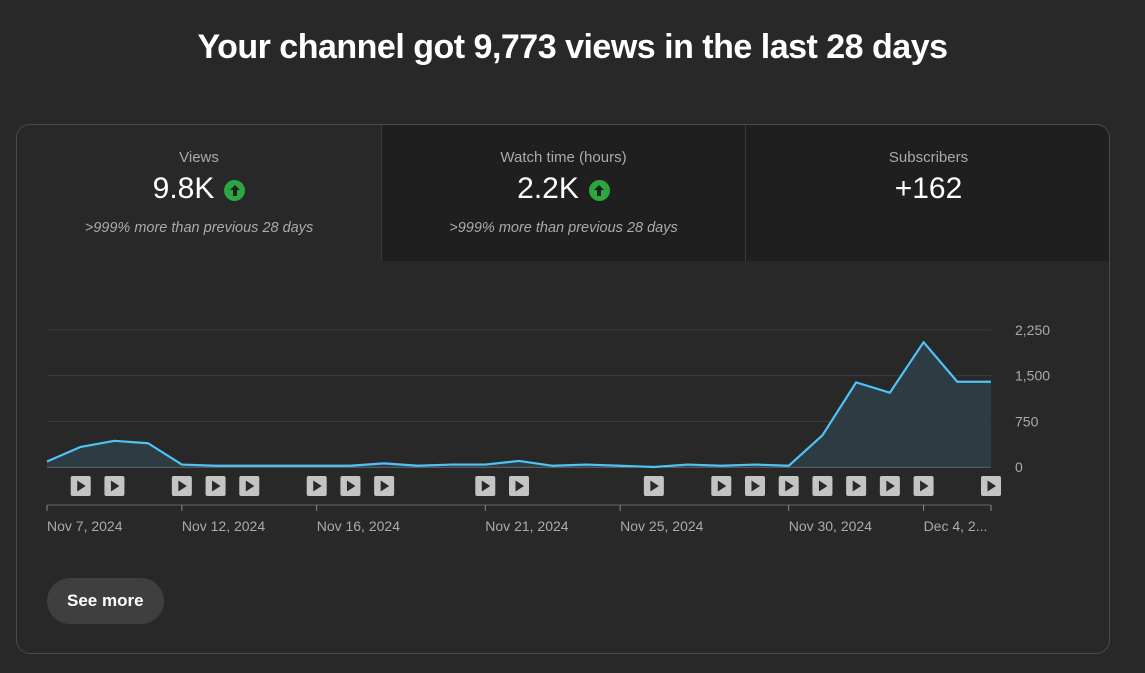 This screenshot has width=1145, height=673. What do you see at coordinates (526, 526) in the screenshot?
I see `x-tick-label: Nov 21, 2024` at bounding box center [526, 526].